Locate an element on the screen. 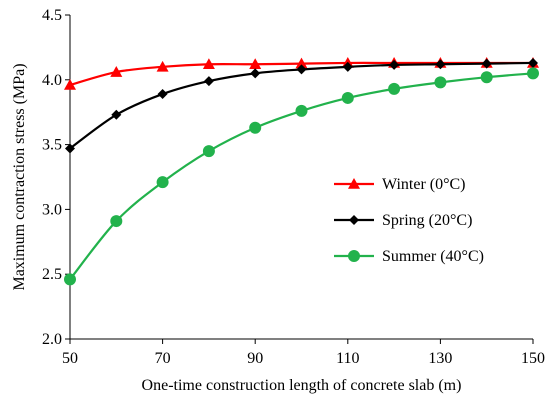 Image resolution: width=550 pixels, height=404 pixels. legend-item: Summer (40°C) is located at coordinates (409, 256).